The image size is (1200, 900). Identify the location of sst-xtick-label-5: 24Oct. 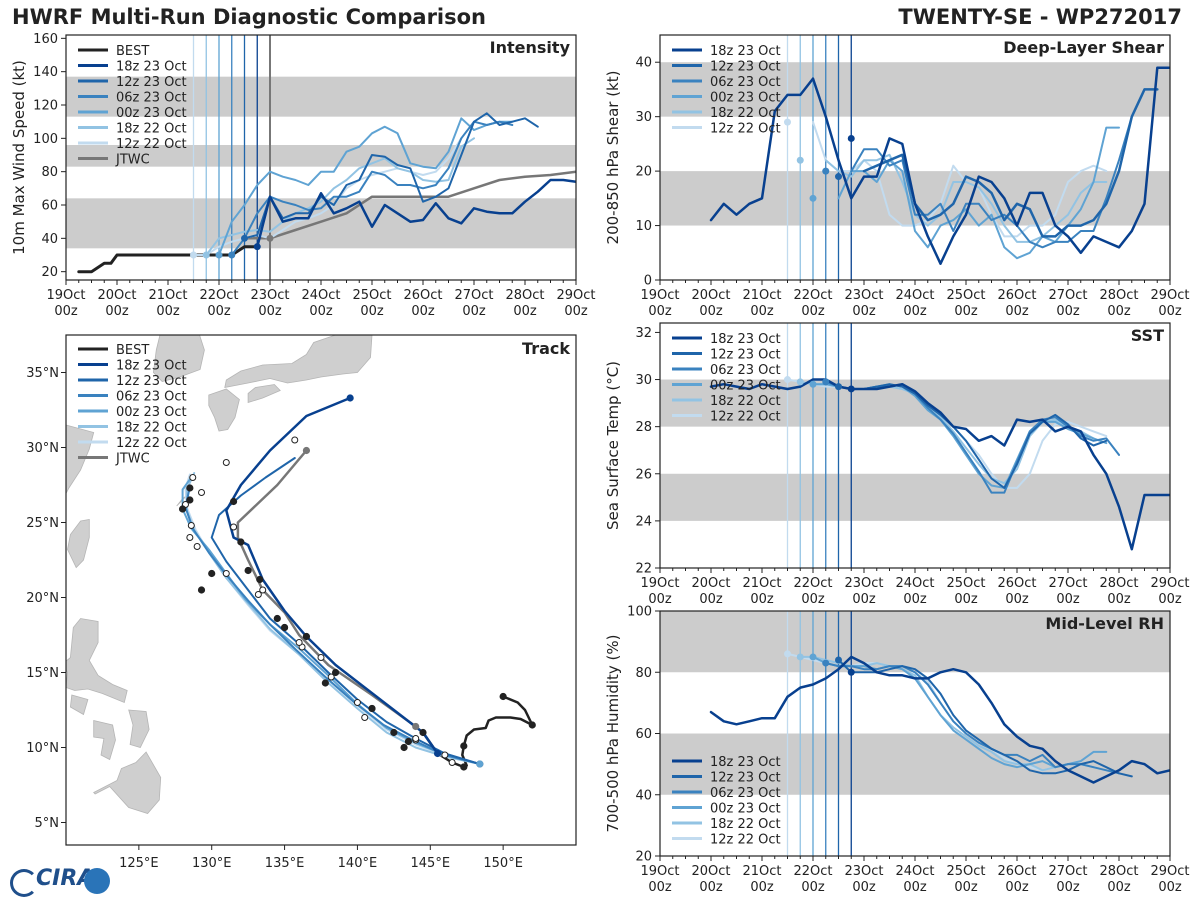
(914, 583).